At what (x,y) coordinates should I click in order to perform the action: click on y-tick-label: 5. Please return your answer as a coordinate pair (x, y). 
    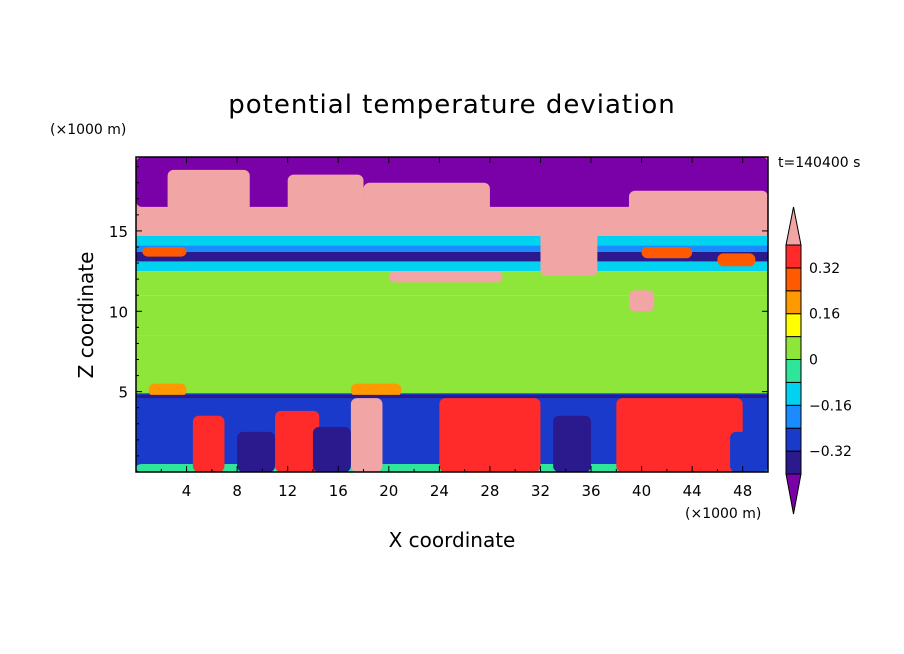
    Looking at the image, I should click on (123, 393).